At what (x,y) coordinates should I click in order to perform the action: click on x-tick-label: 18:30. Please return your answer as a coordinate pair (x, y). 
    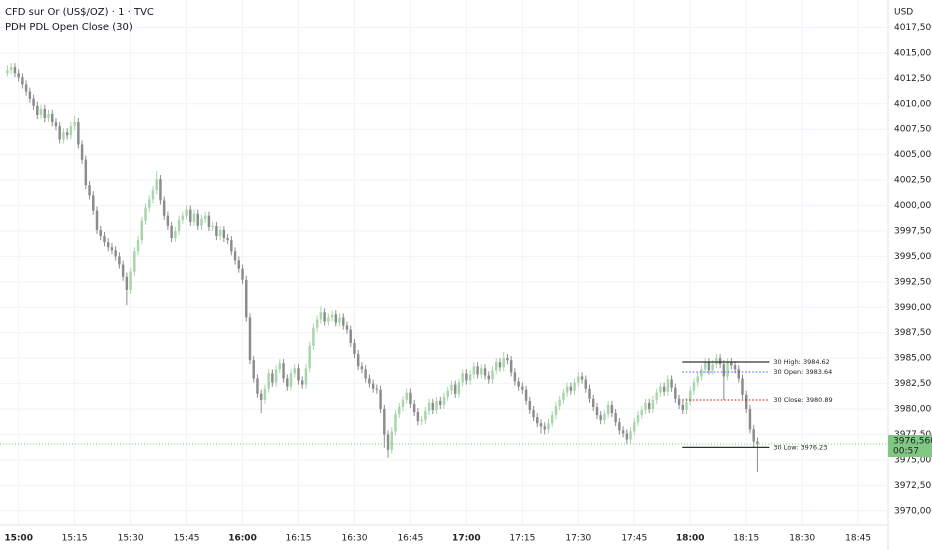
    Looking at the image, I should click on (802, 539).